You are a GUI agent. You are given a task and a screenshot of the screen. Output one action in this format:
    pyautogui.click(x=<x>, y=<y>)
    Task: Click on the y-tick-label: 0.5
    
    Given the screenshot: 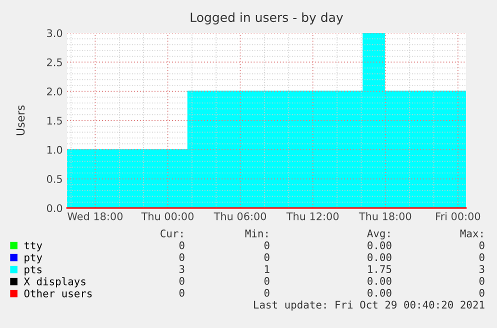 What is the action you would take?
    pyautogui.click(x=54, y=179)
    